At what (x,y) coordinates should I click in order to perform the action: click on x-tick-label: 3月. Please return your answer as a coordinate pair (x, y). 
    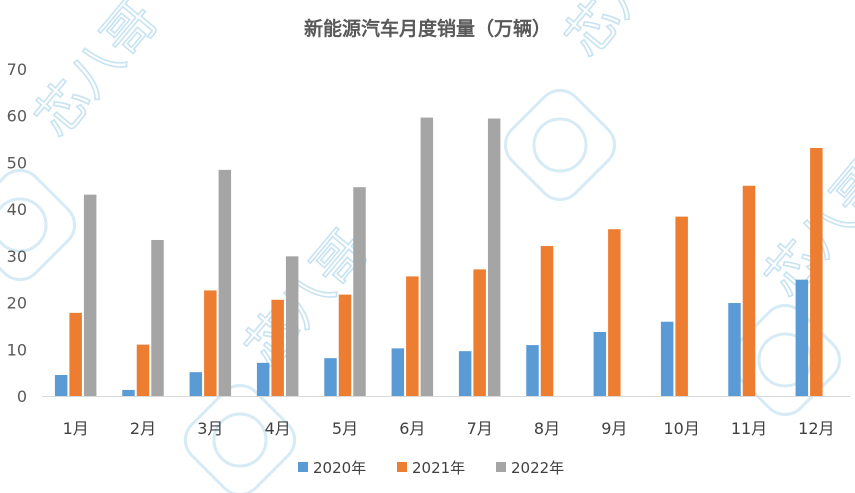
    Looking at the image, I should click on (210, 428).